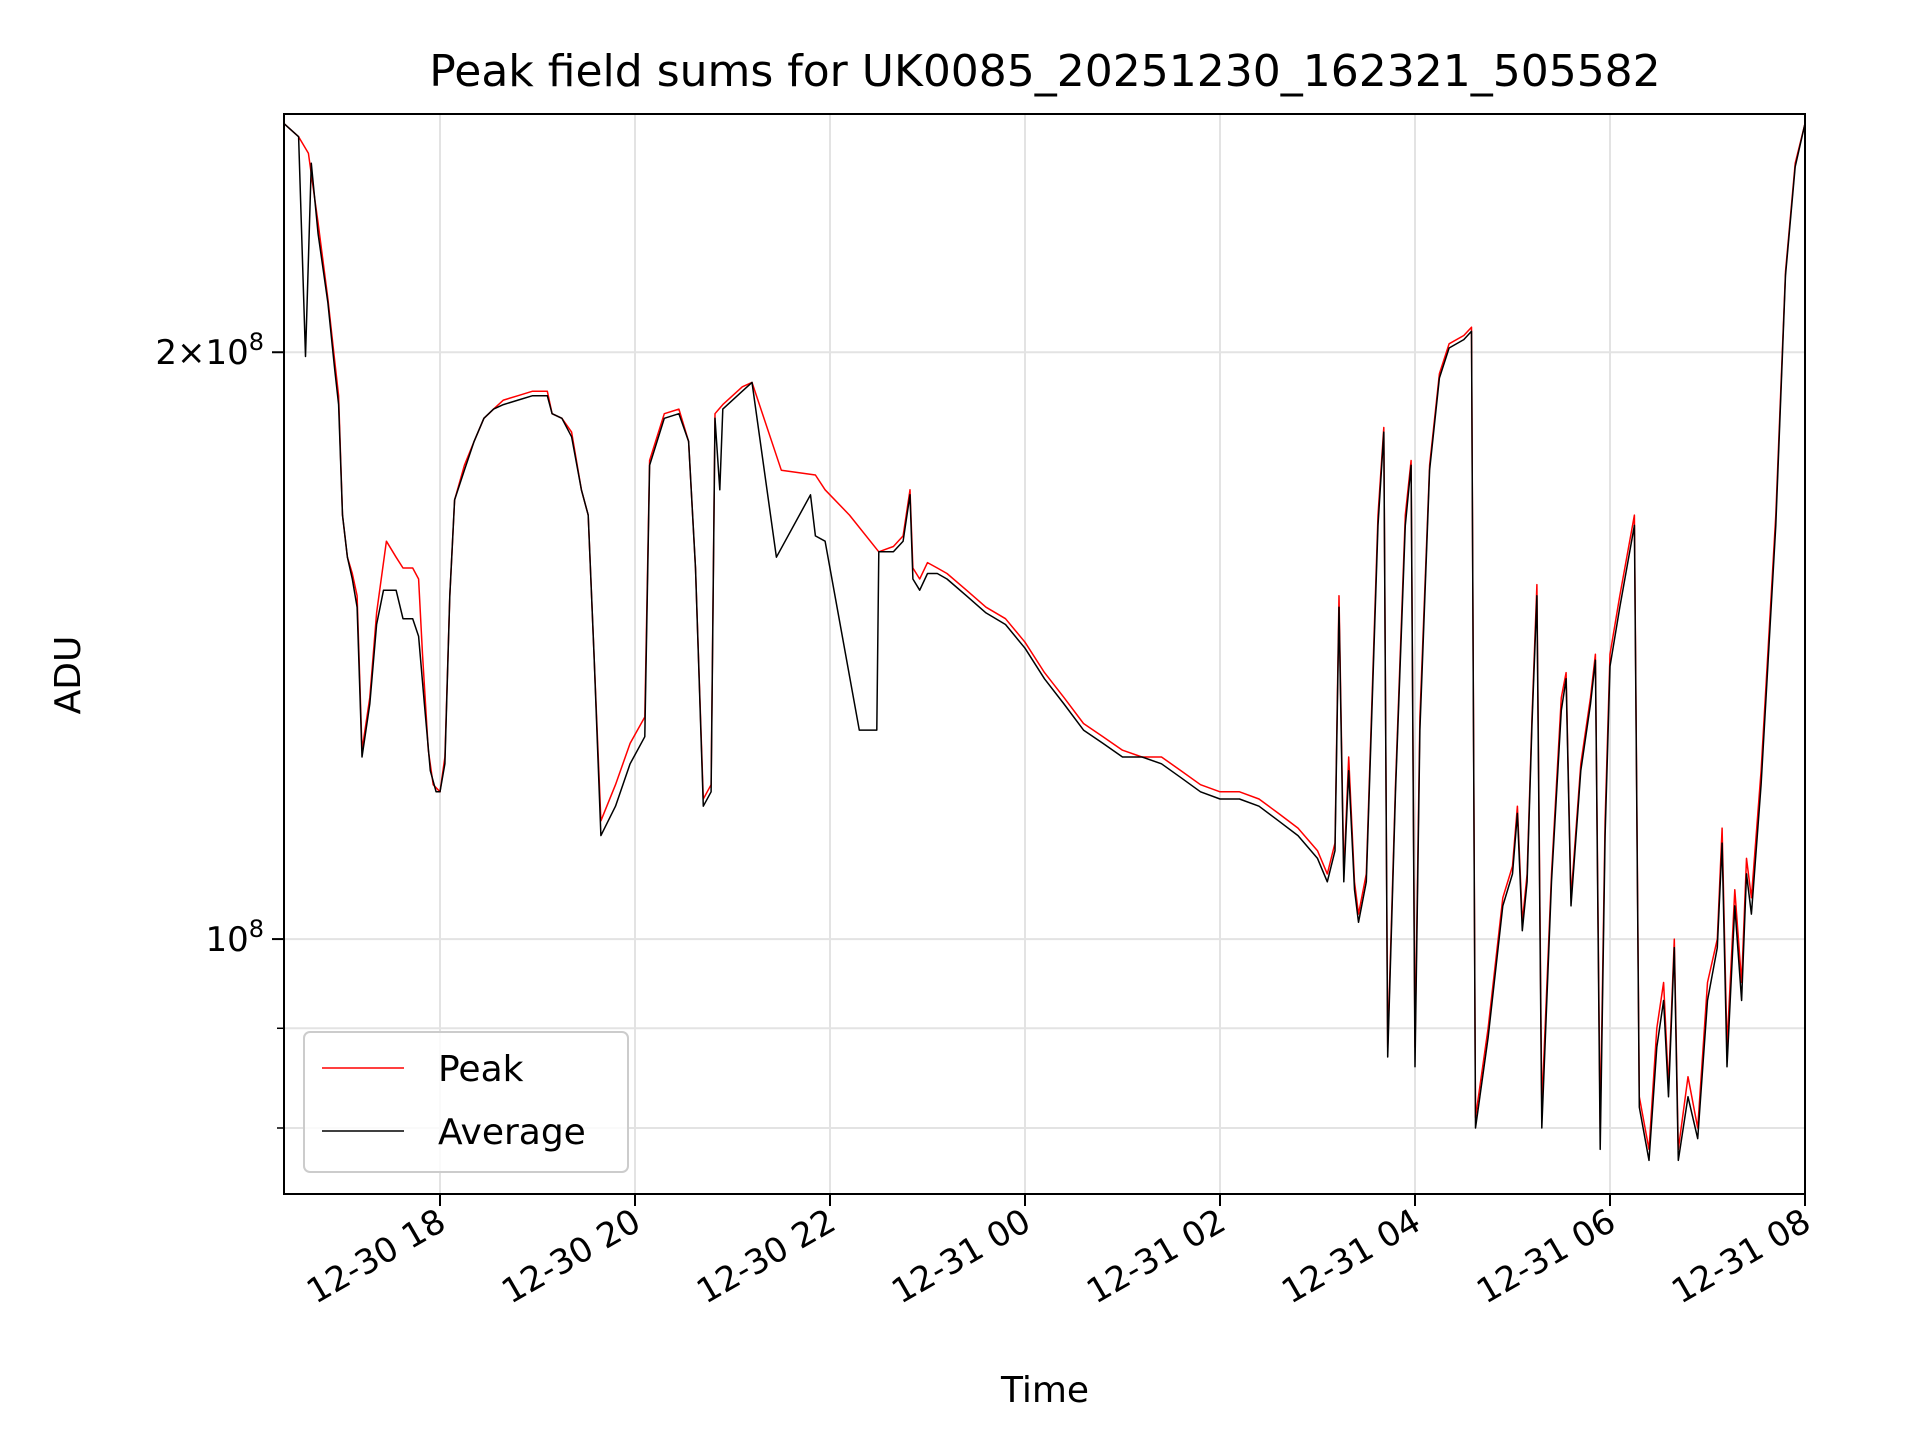 The width and height of the screenshot is (1920, 1440). What do you see at coordinates (68, 675) in the screenshot?
I see `y-axis-label: ADU` at bounding box center [68, 675].